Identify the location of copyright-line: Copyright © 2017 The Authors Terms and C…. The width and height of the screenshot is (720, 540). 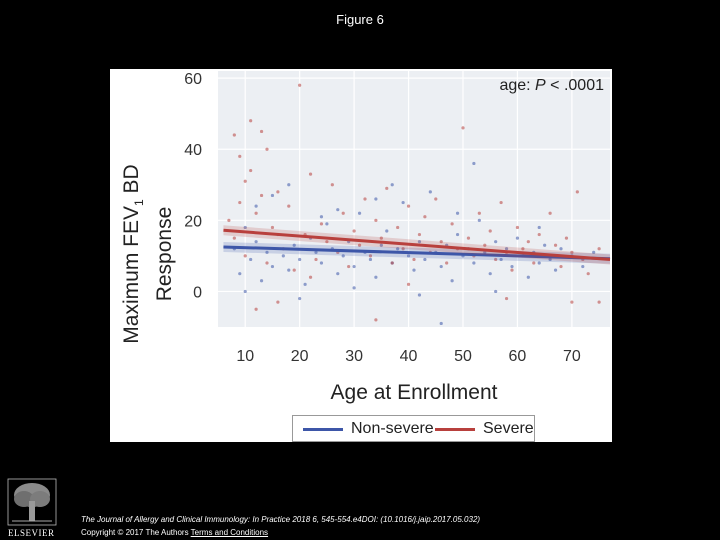
(174, 532).